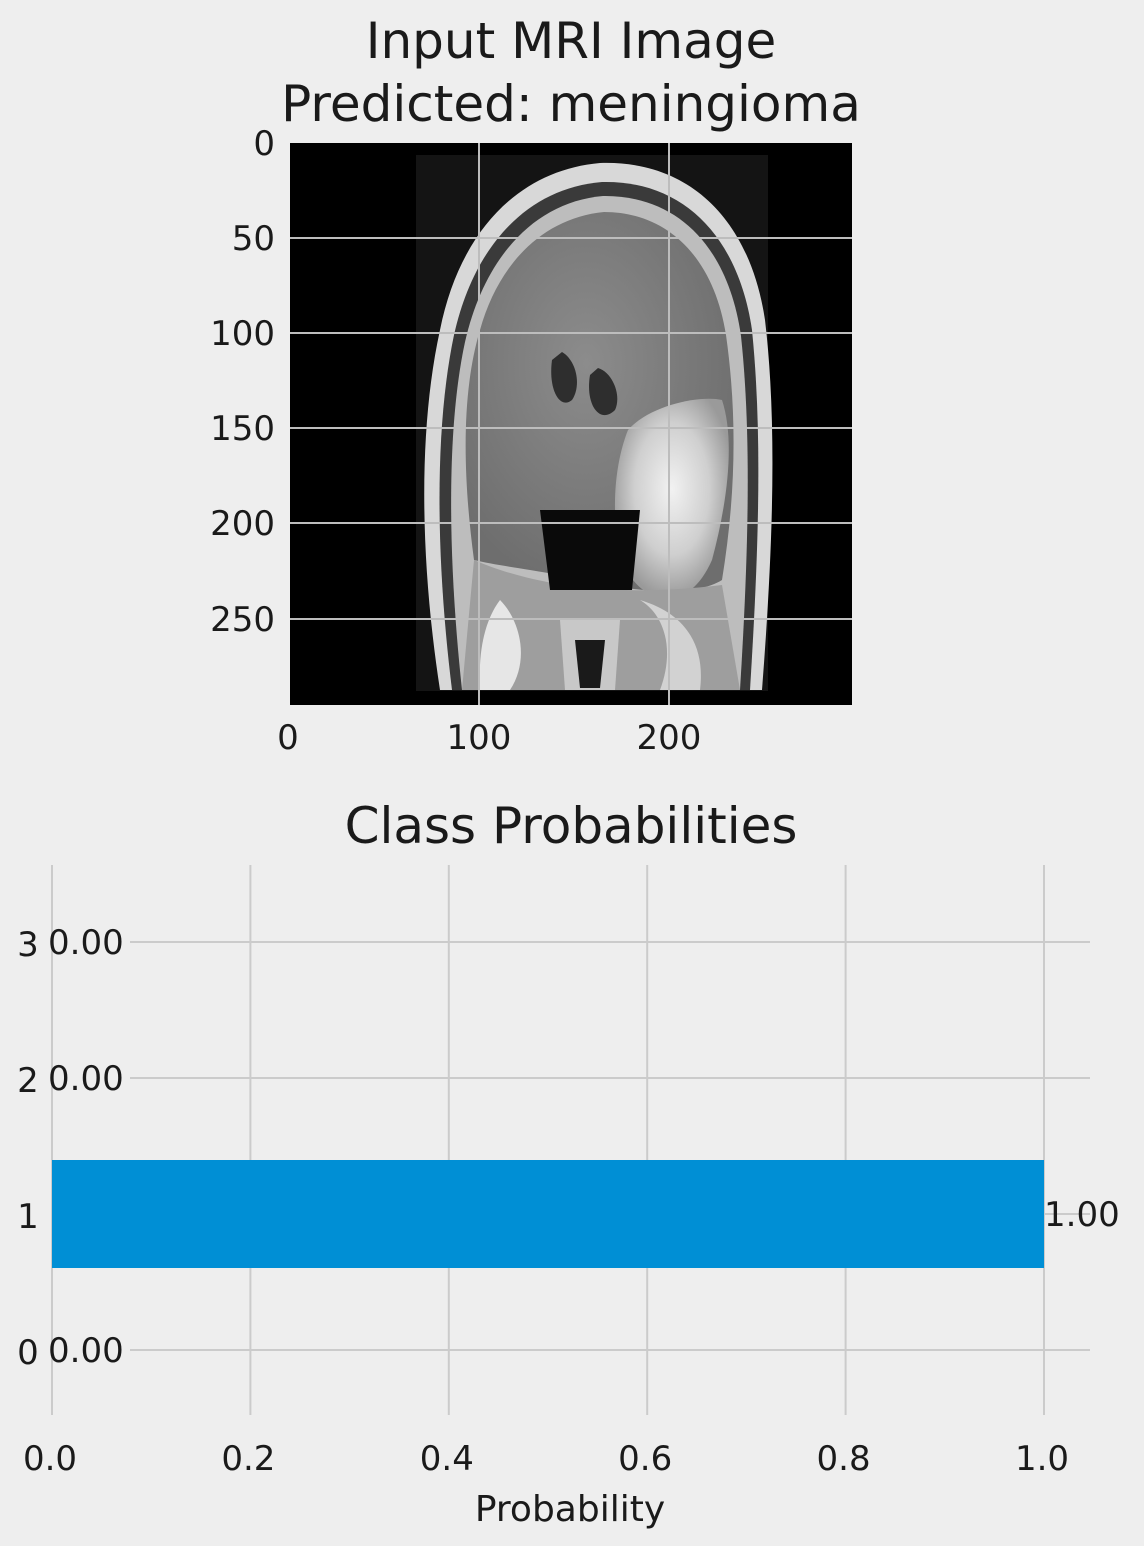 This screenshot has height=1546, width=1144. I want to click on mri-x-tick: 0, so click(288, 738).